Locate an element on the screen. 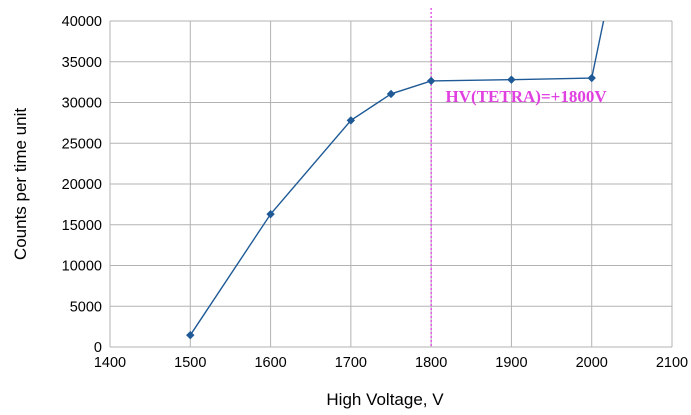 This screenshot has width=691, height=415. x-tick-label: 2100 is located at coordinates (672, 363).